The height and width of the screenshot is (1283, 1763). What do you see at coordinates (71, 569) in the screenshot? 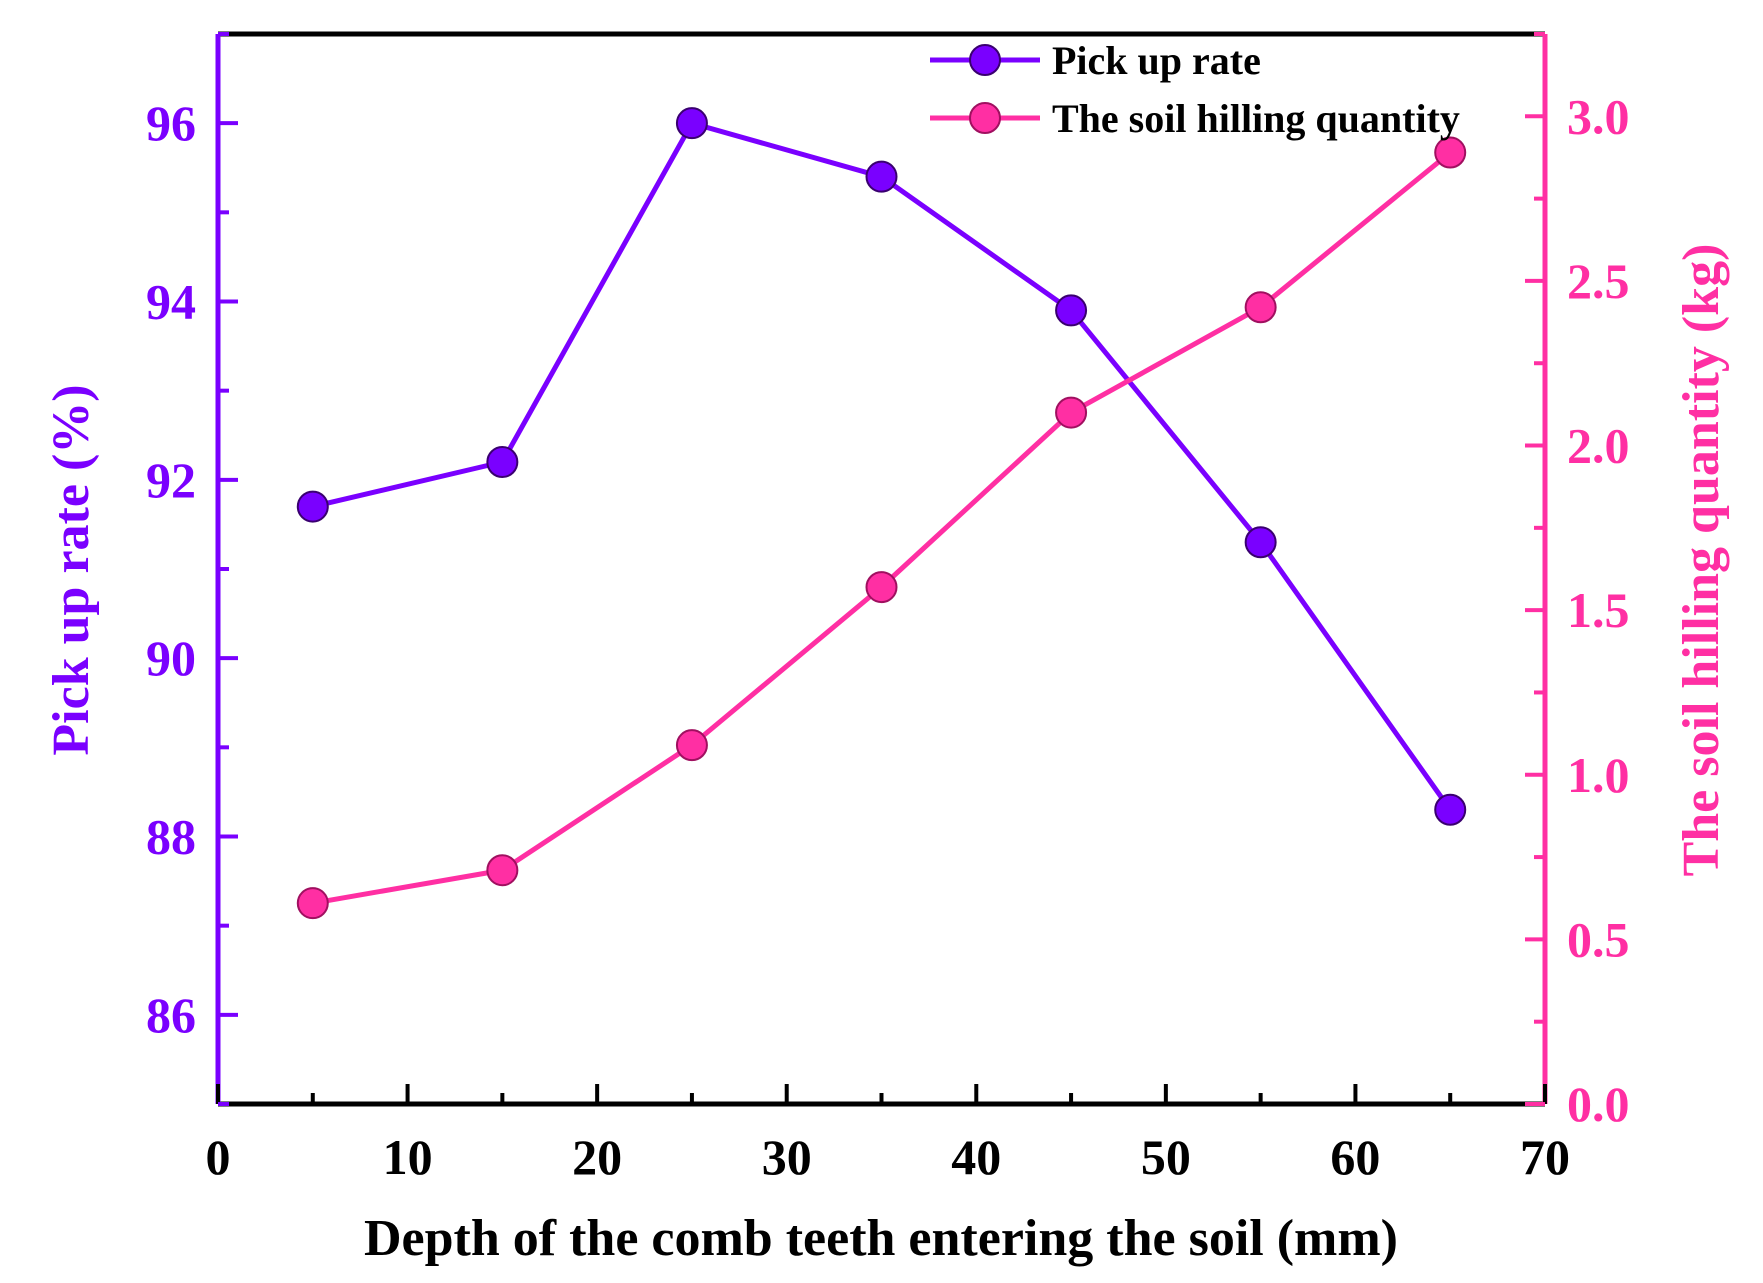
I see `left-y-axis-title: Pick up rate (%)` at bounding box center [71, 569].